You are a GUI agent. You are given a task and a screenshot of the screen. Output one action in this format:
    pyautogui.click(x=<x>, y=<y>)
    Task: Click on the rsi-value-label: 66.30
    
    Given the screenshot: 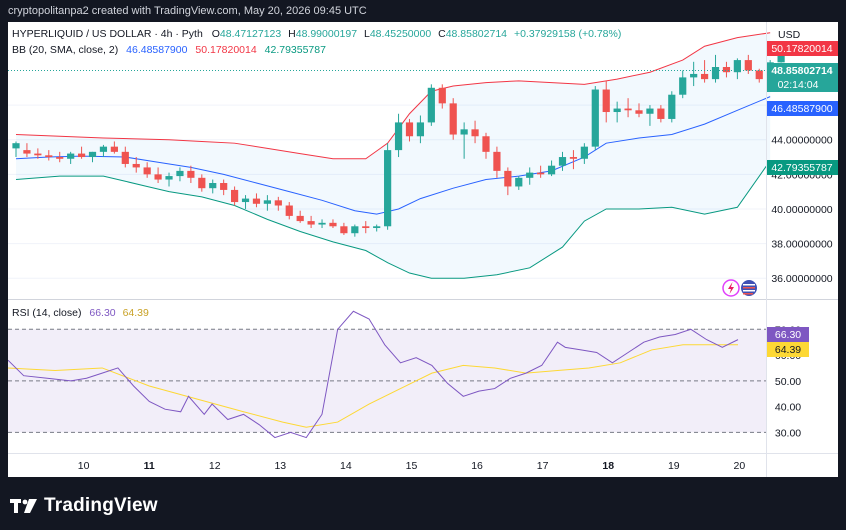 What is the action you would take?
    pyautogui.click(x=788, y=334)
    